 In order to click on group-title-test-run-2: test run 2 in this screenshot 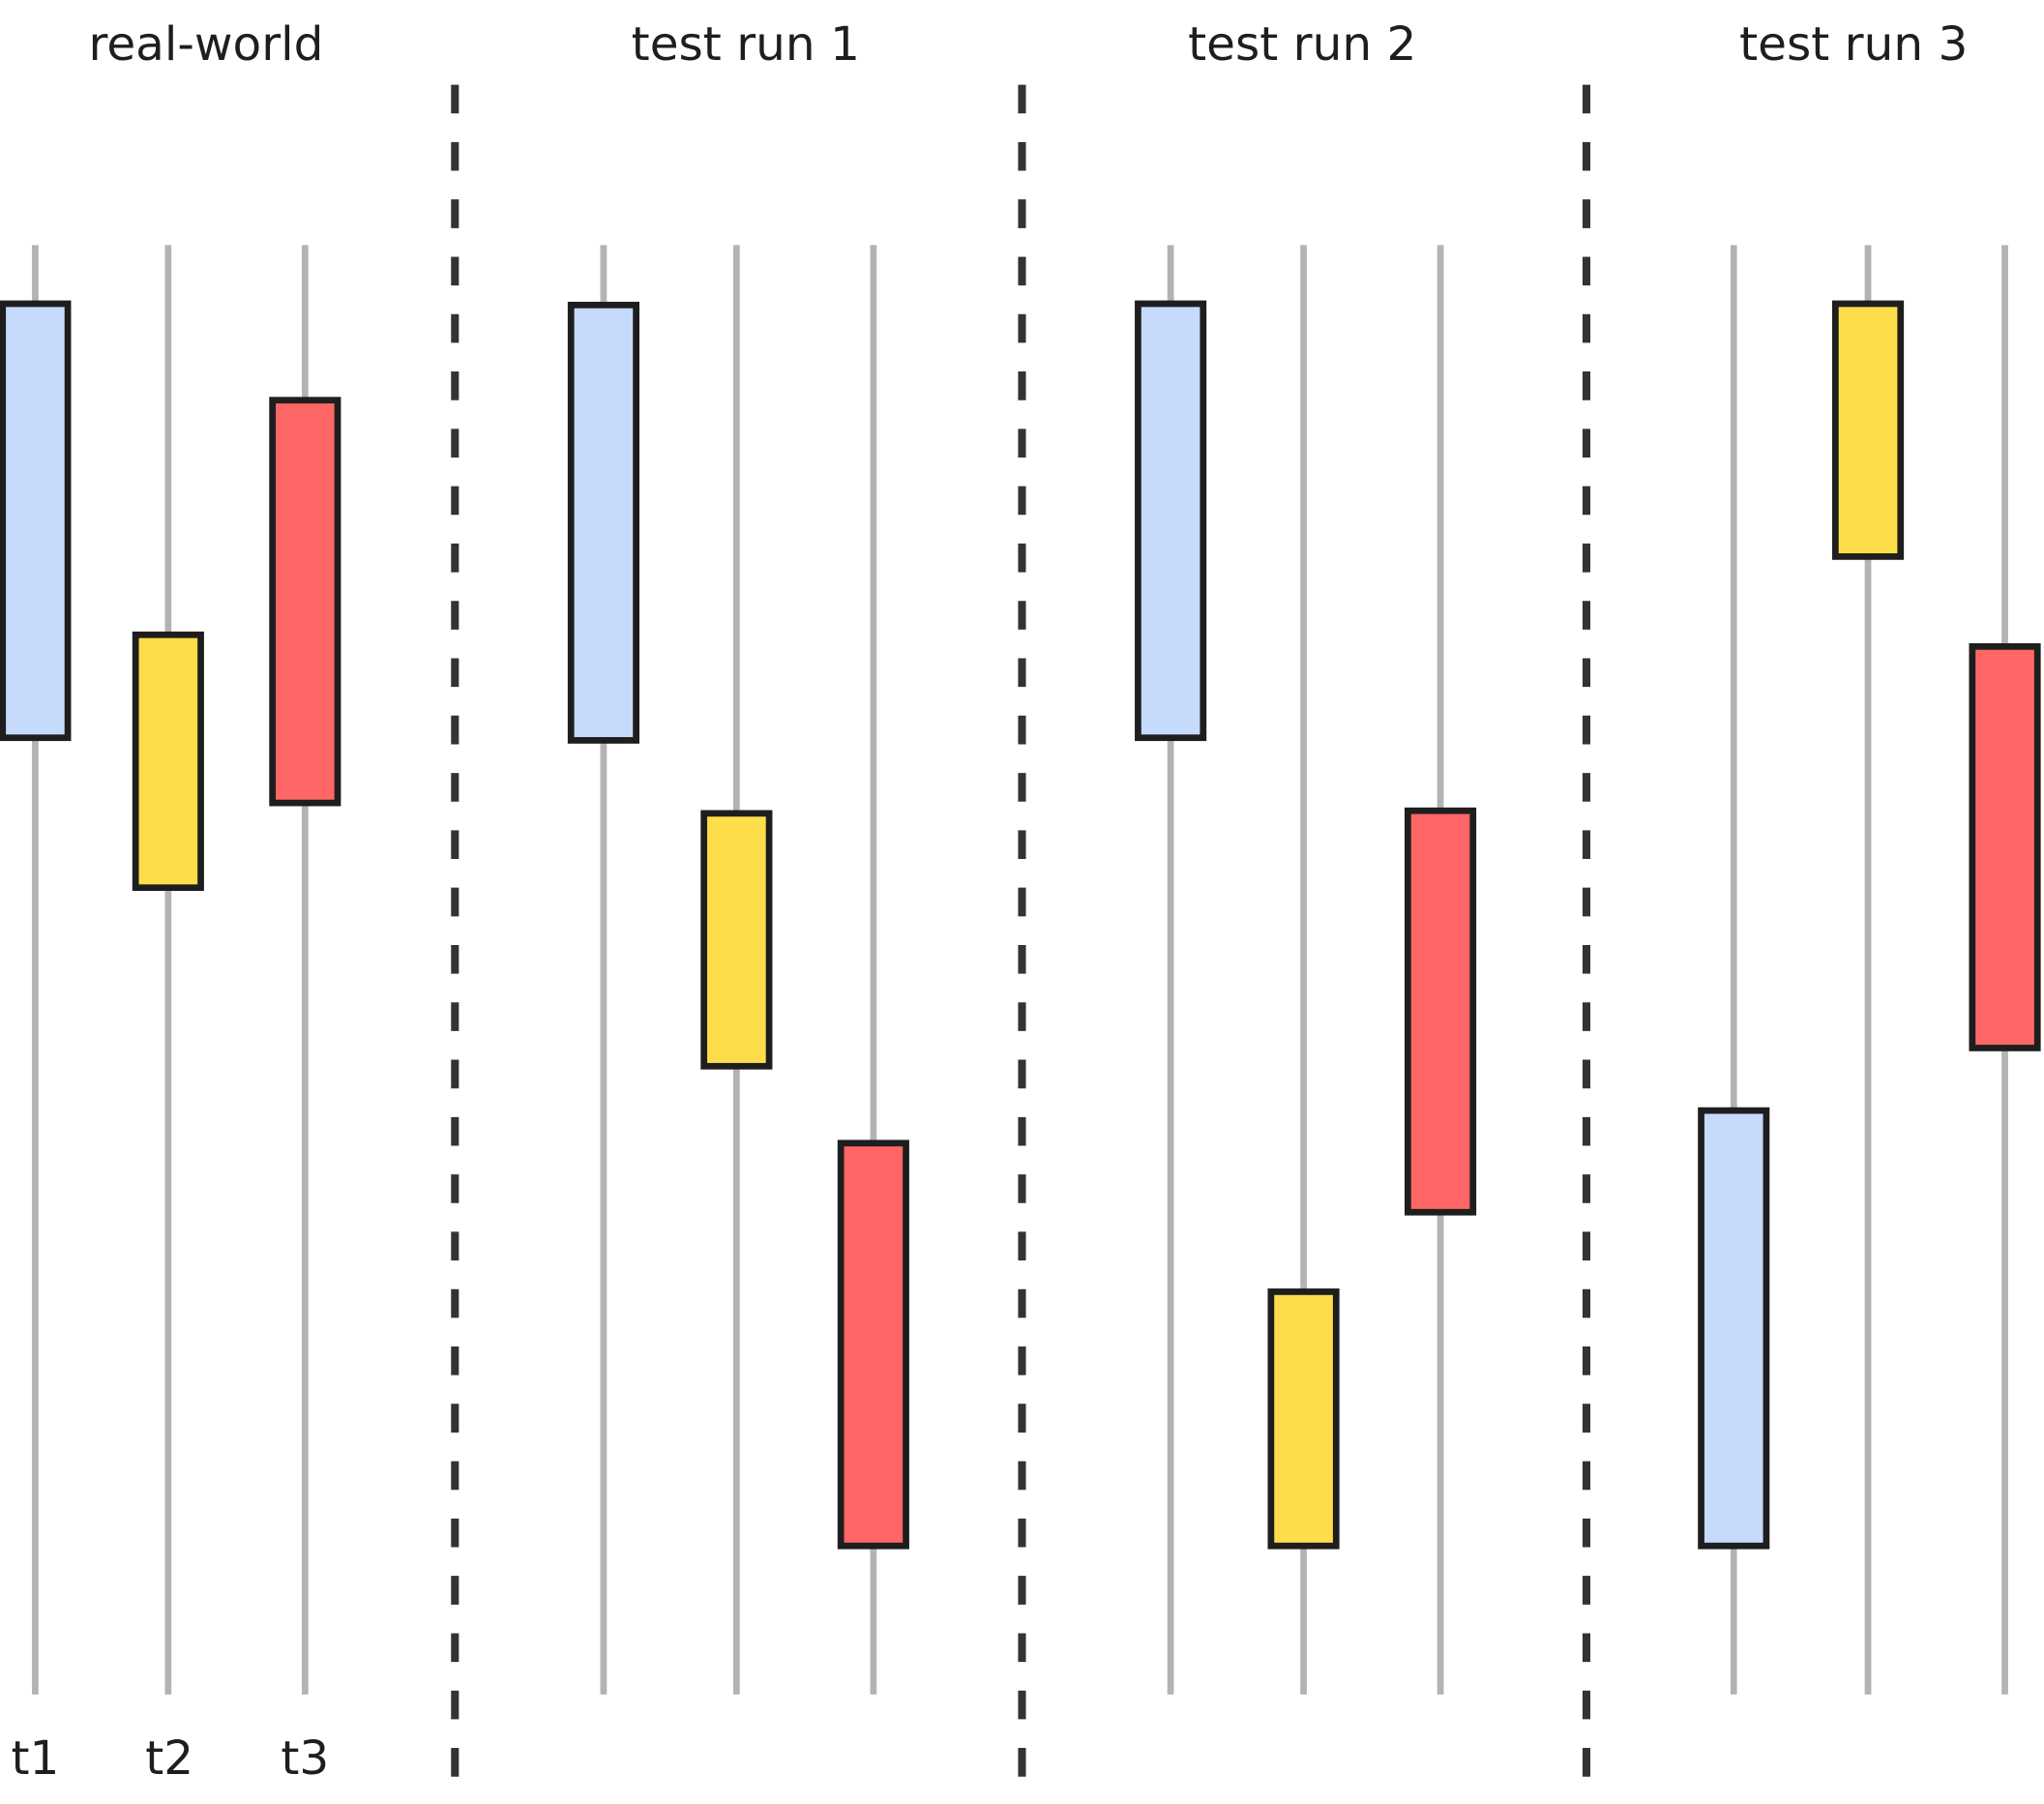, I will do `click(1302, 44)`.